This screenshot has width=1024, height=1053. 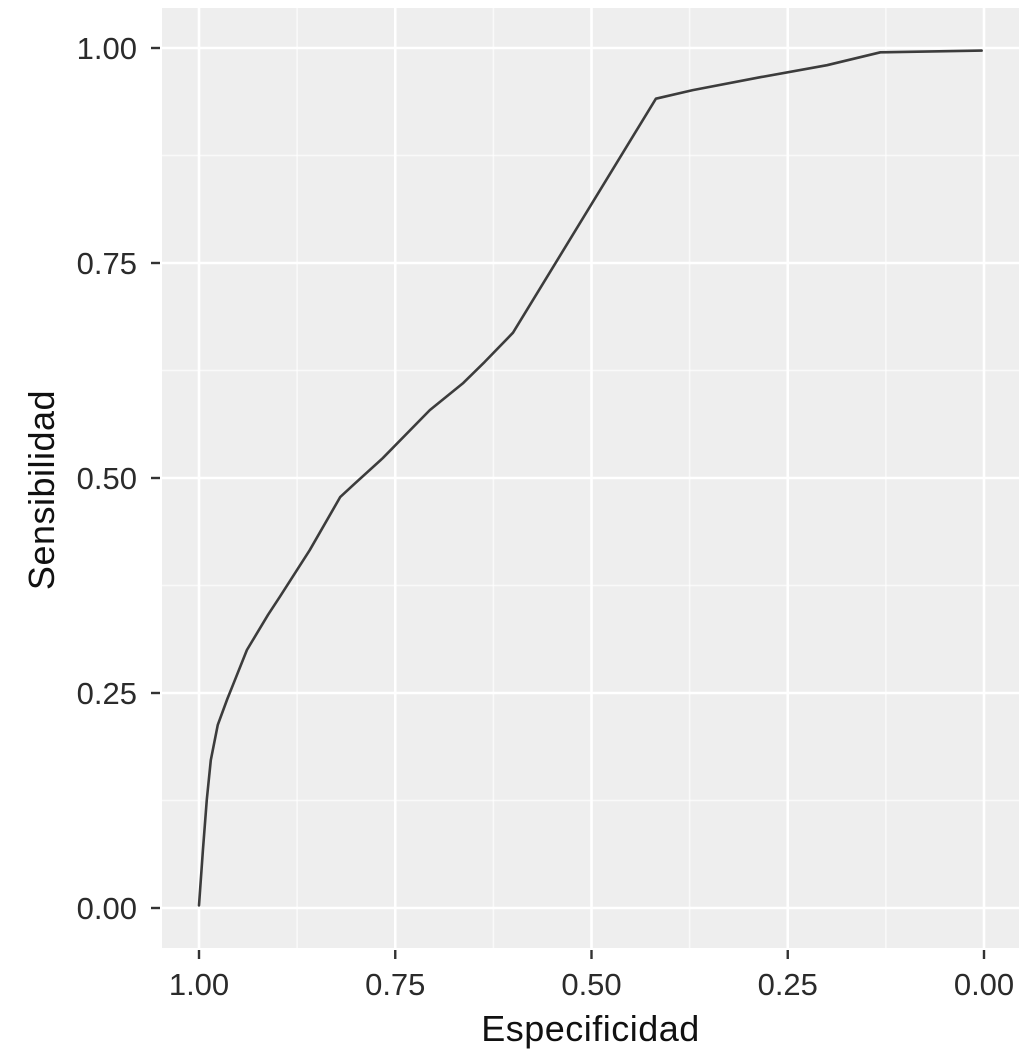 I want to click on y-axis-tick-label: 1.00, so click(x=107, y=48).